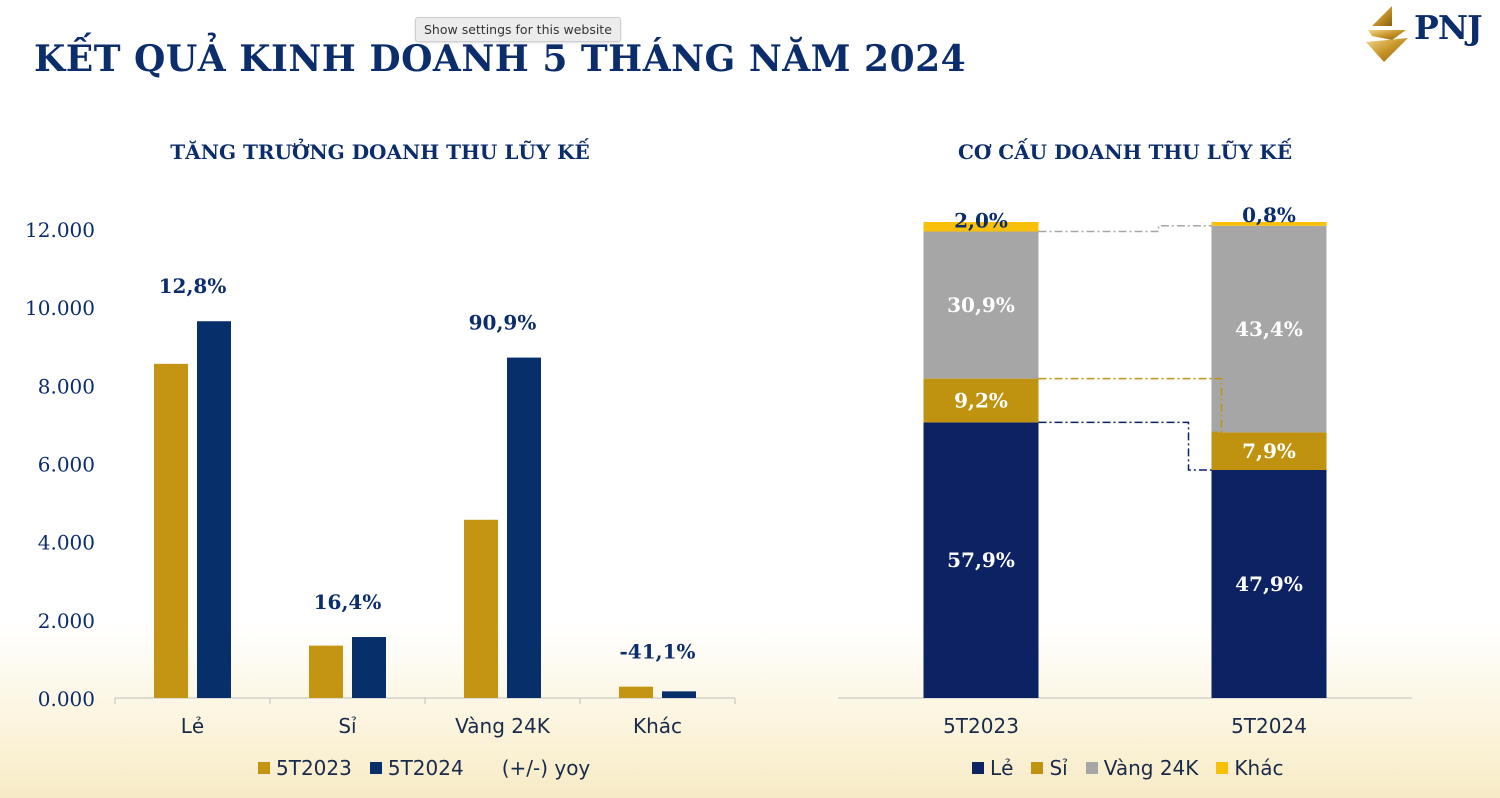 This screenshot has width=1500, height=798. What do you see at coordinates (981, 726) in the screenshot?
I see `right-x-tick-label: 5T2023` at bounding box center [981, 726].